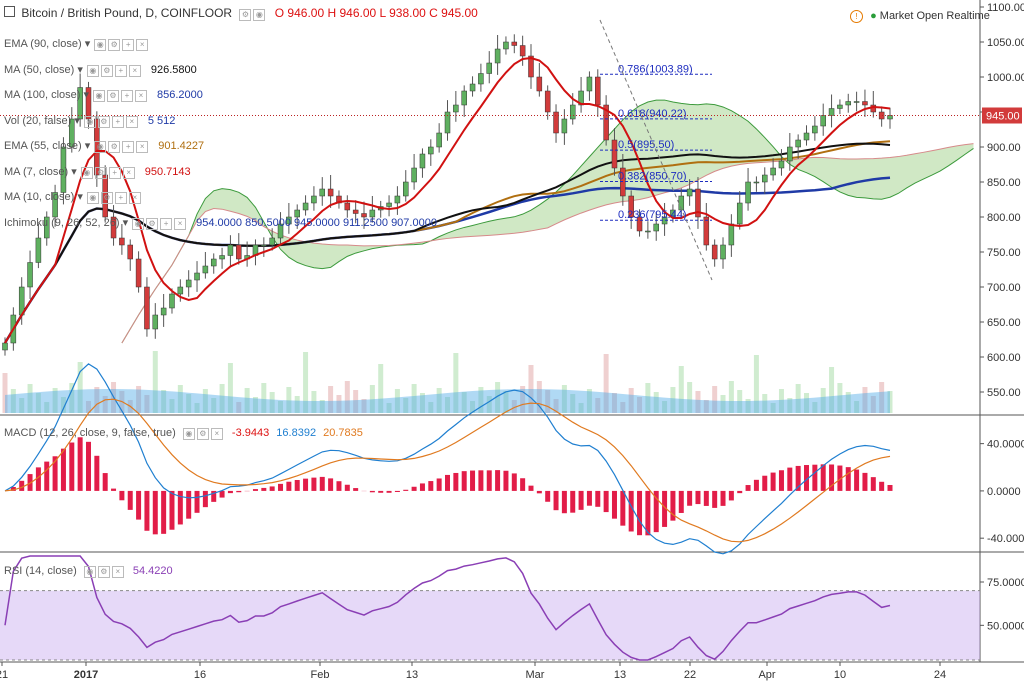 This screenshot has width=1024, height=687. Describe the element at coordinates (856, 16) in the screenshot. I see `alert-icon: !` at that location.